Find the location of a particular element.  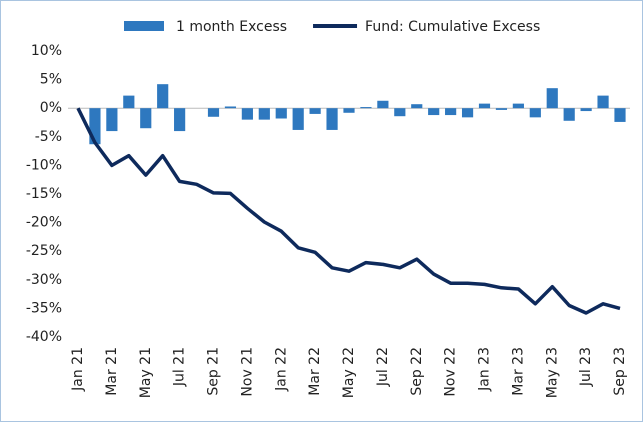

x-tick-label: Mar 21 is located at coordinates (112, 371).